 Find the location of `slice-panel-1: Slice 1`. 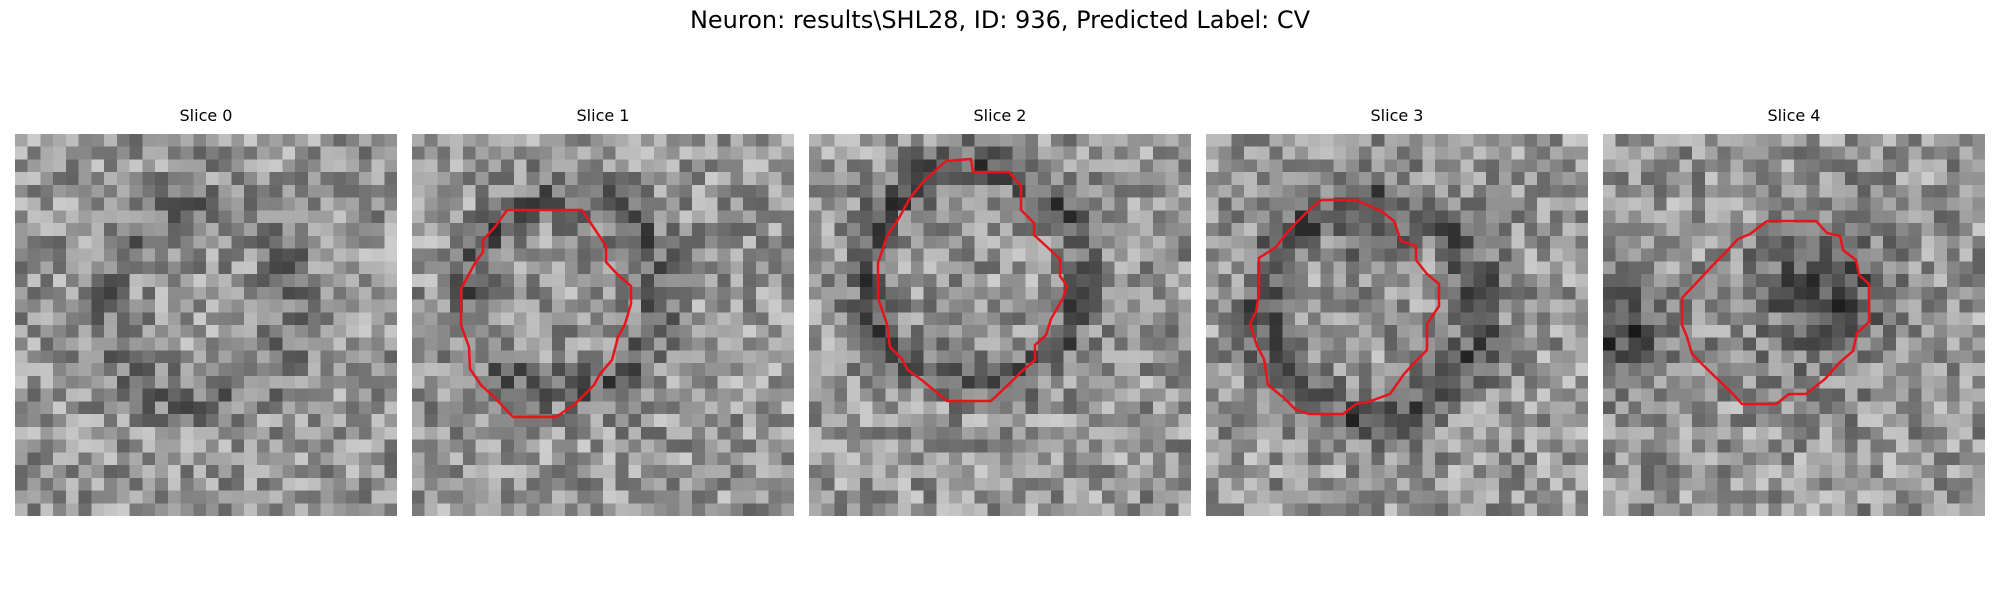

slice-panel-1: Slice 1 is located at coordinates (603, 310).